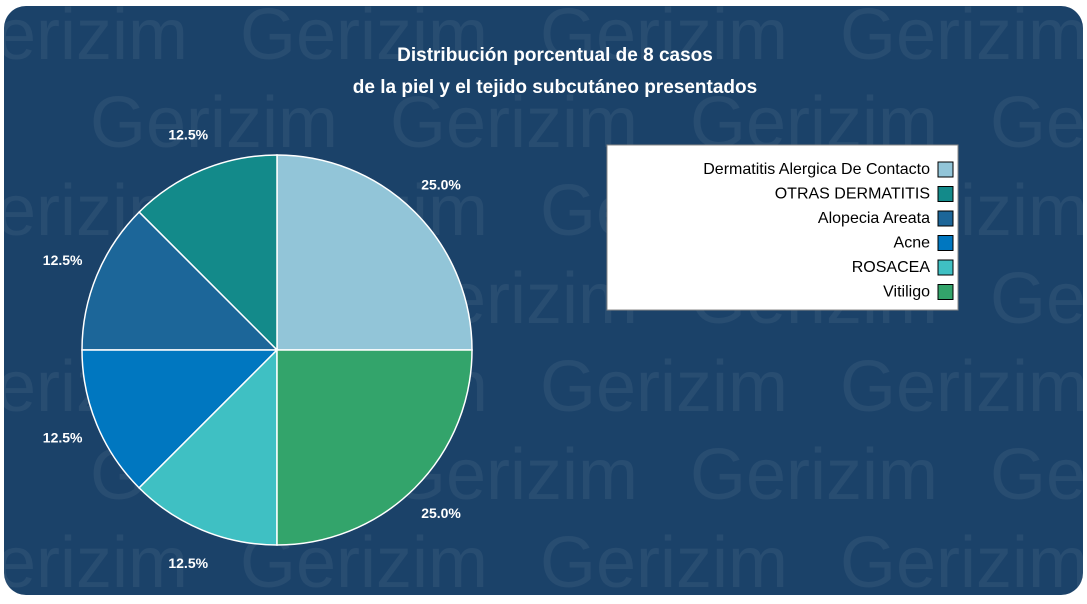 The image size is (1087, 604). What do you see at coordinates (906, 292) in the screenshot?
I see `legend-label: Vitiligo` at bounding box center [906, 292].